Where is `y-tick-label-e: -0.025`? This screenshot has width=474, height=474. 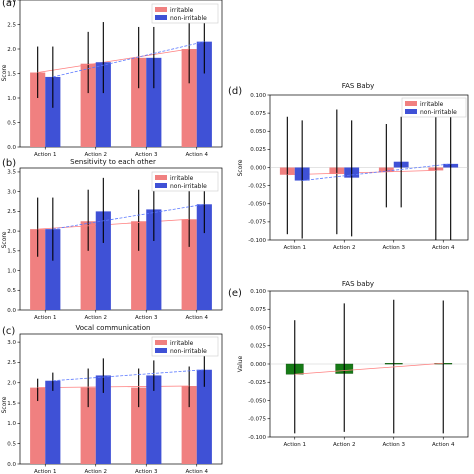
y-tick-label-e: -0.025 is located at coordinates (257, 383).